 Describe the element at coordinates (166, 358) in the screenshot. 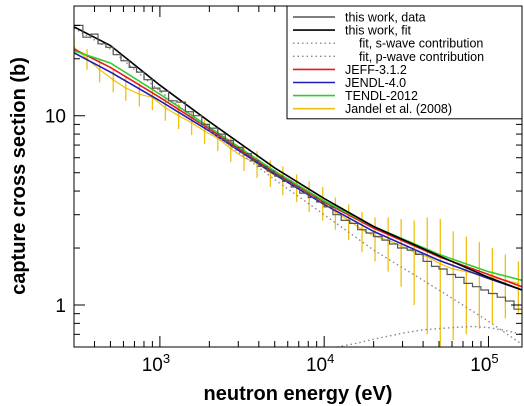

I see `x-tick-label-exponent: 3` at that location.